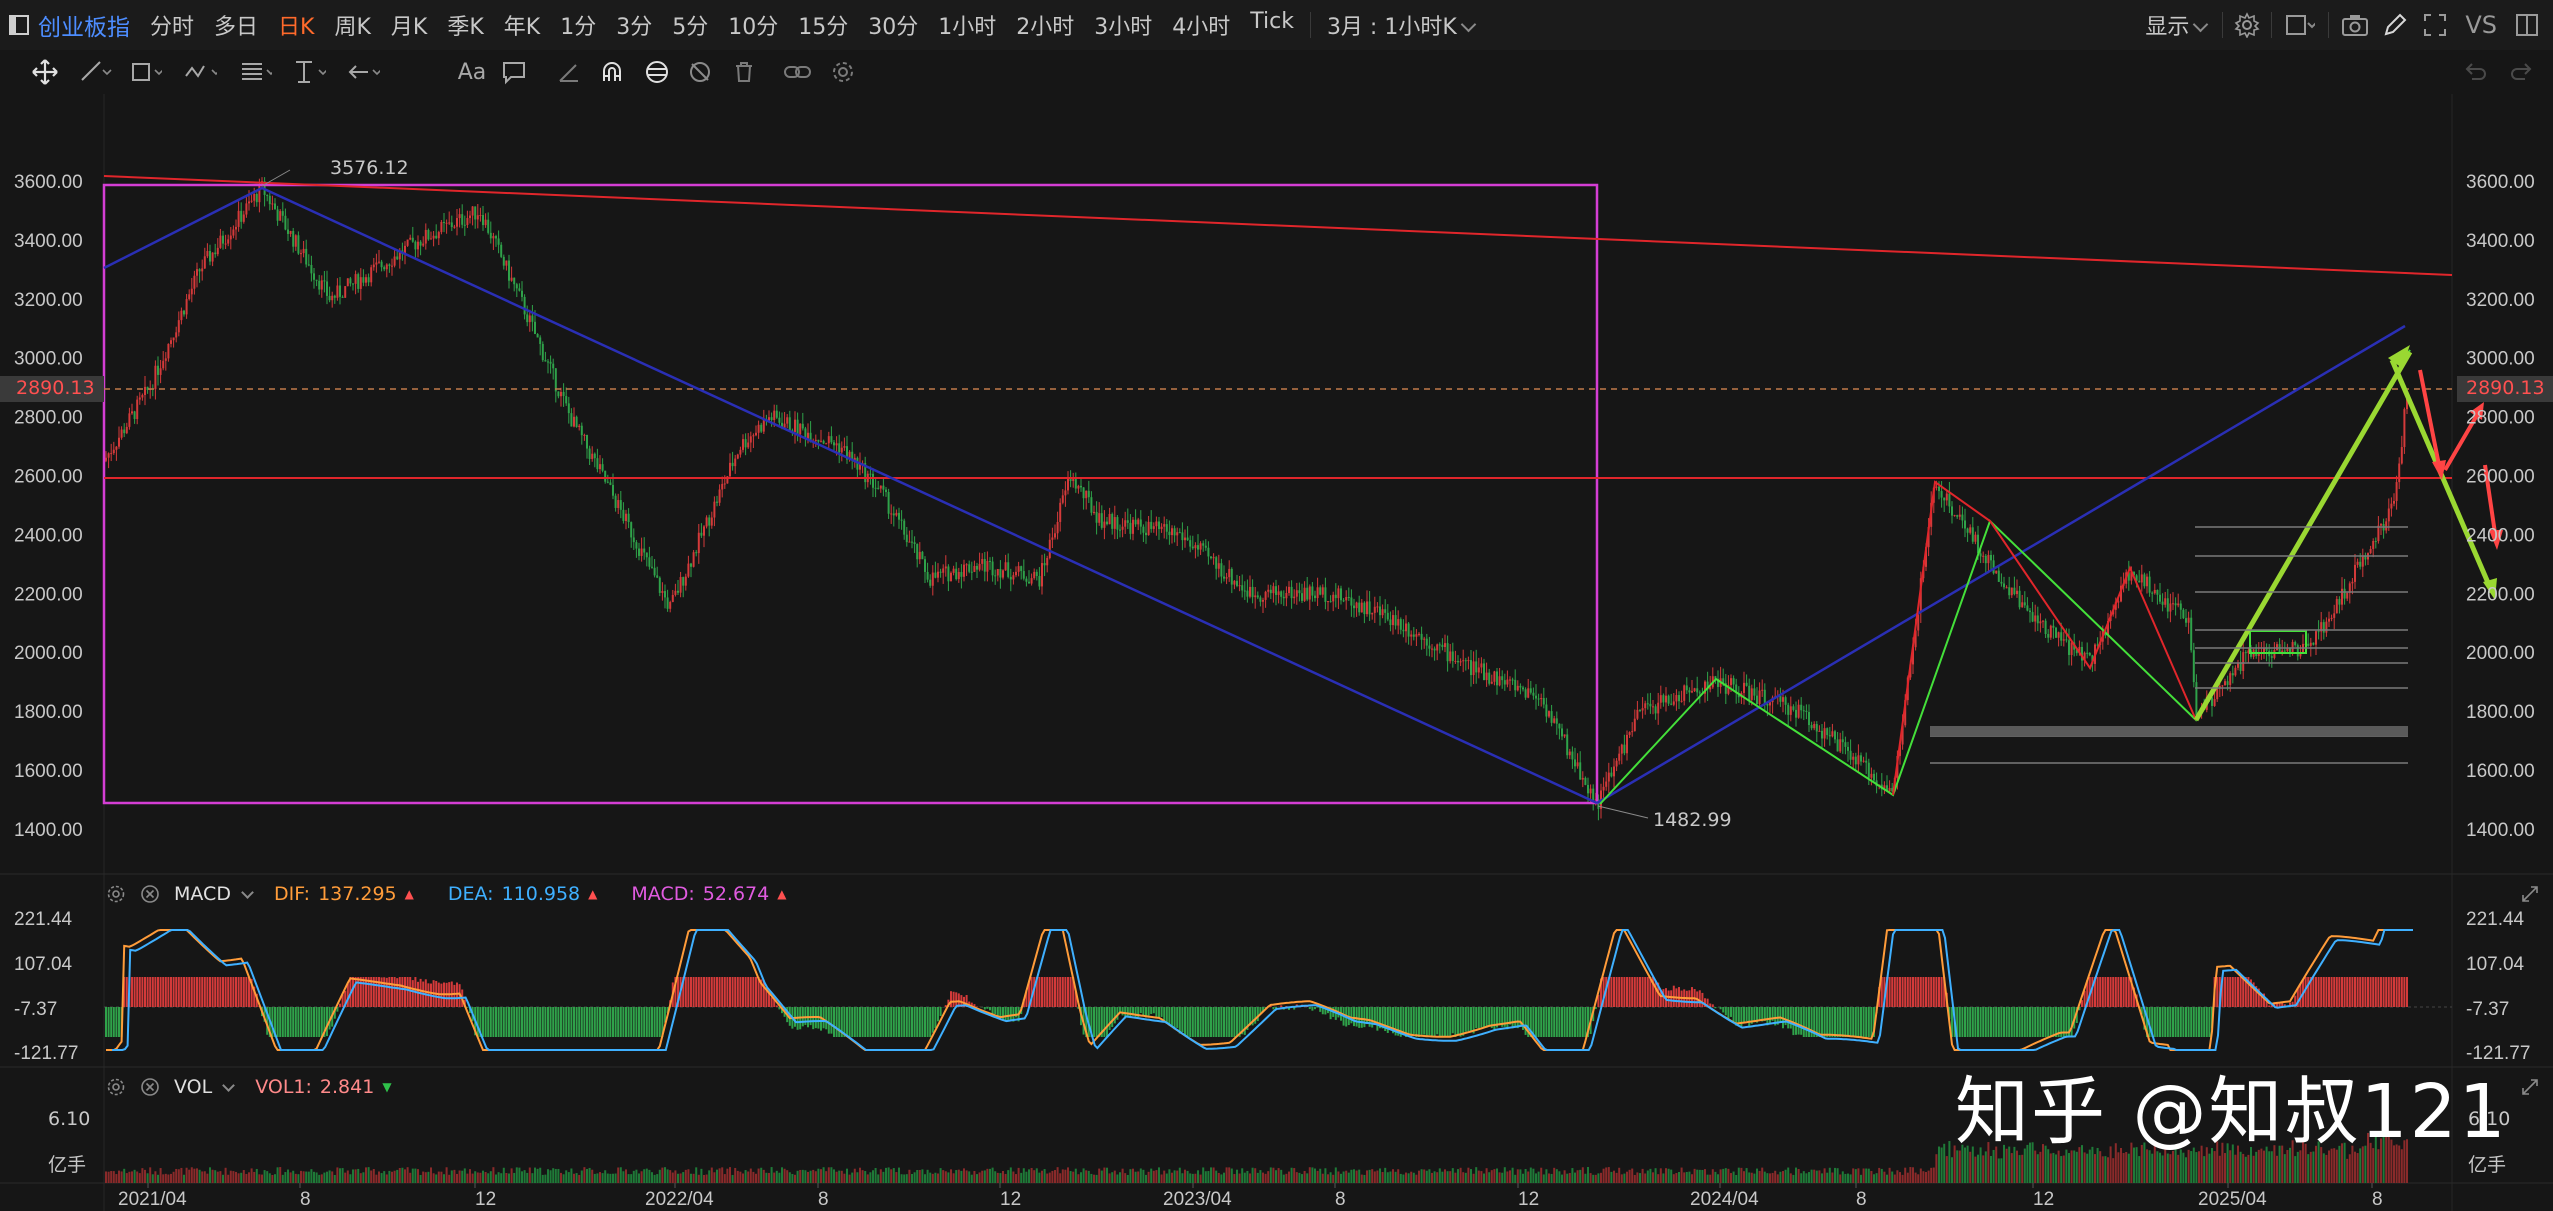 Image resolution: width=2553 pixels, height=1211 pixels. What do you see at coordinates (1400, 25) in the screenshot?
I see `contract-select: 3月 : 1小时K` at bounding box center [1400, 25].